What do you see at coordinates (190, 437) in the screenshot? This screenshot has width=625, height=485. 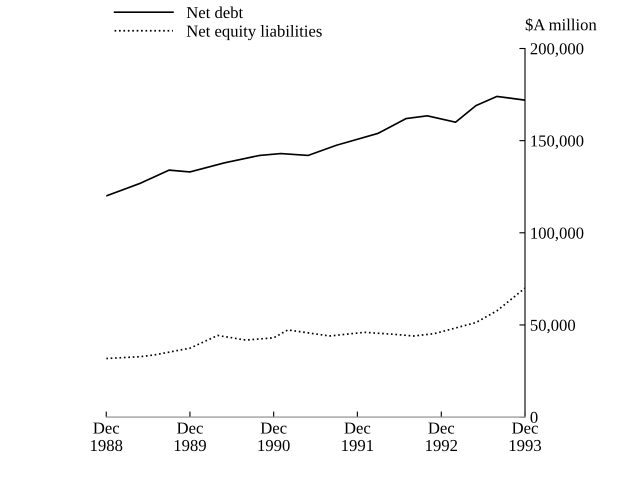 I see `x-tick-label: Dec 1989` at bounding box center [190, 437].